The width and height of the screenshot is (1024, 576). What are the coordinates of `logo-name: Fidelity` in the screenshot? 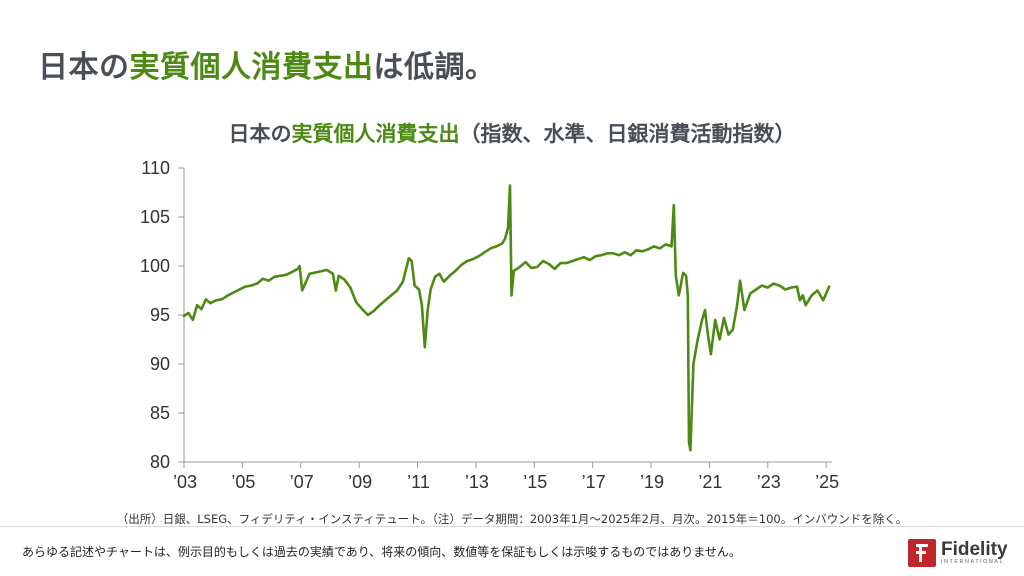 It's located at (974, 550).